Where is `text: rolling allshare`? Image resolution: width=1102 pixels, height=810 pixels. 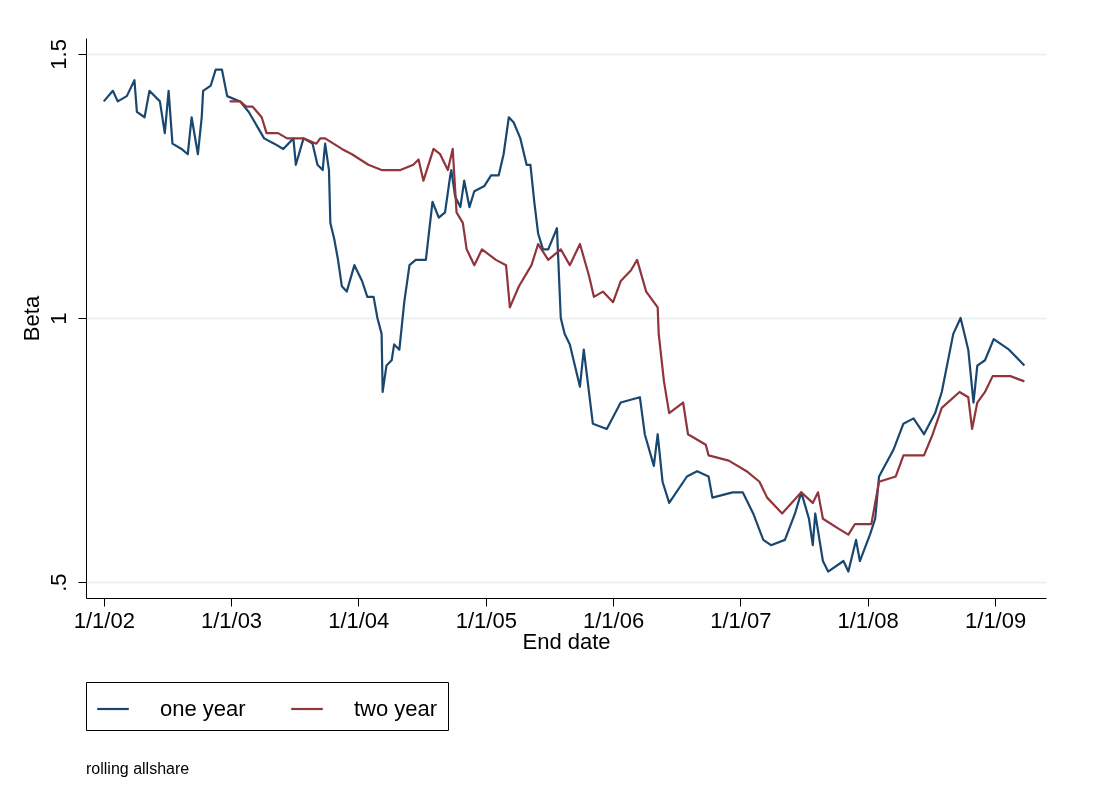
text: rolling allshare is located at coordinates (138, 768).